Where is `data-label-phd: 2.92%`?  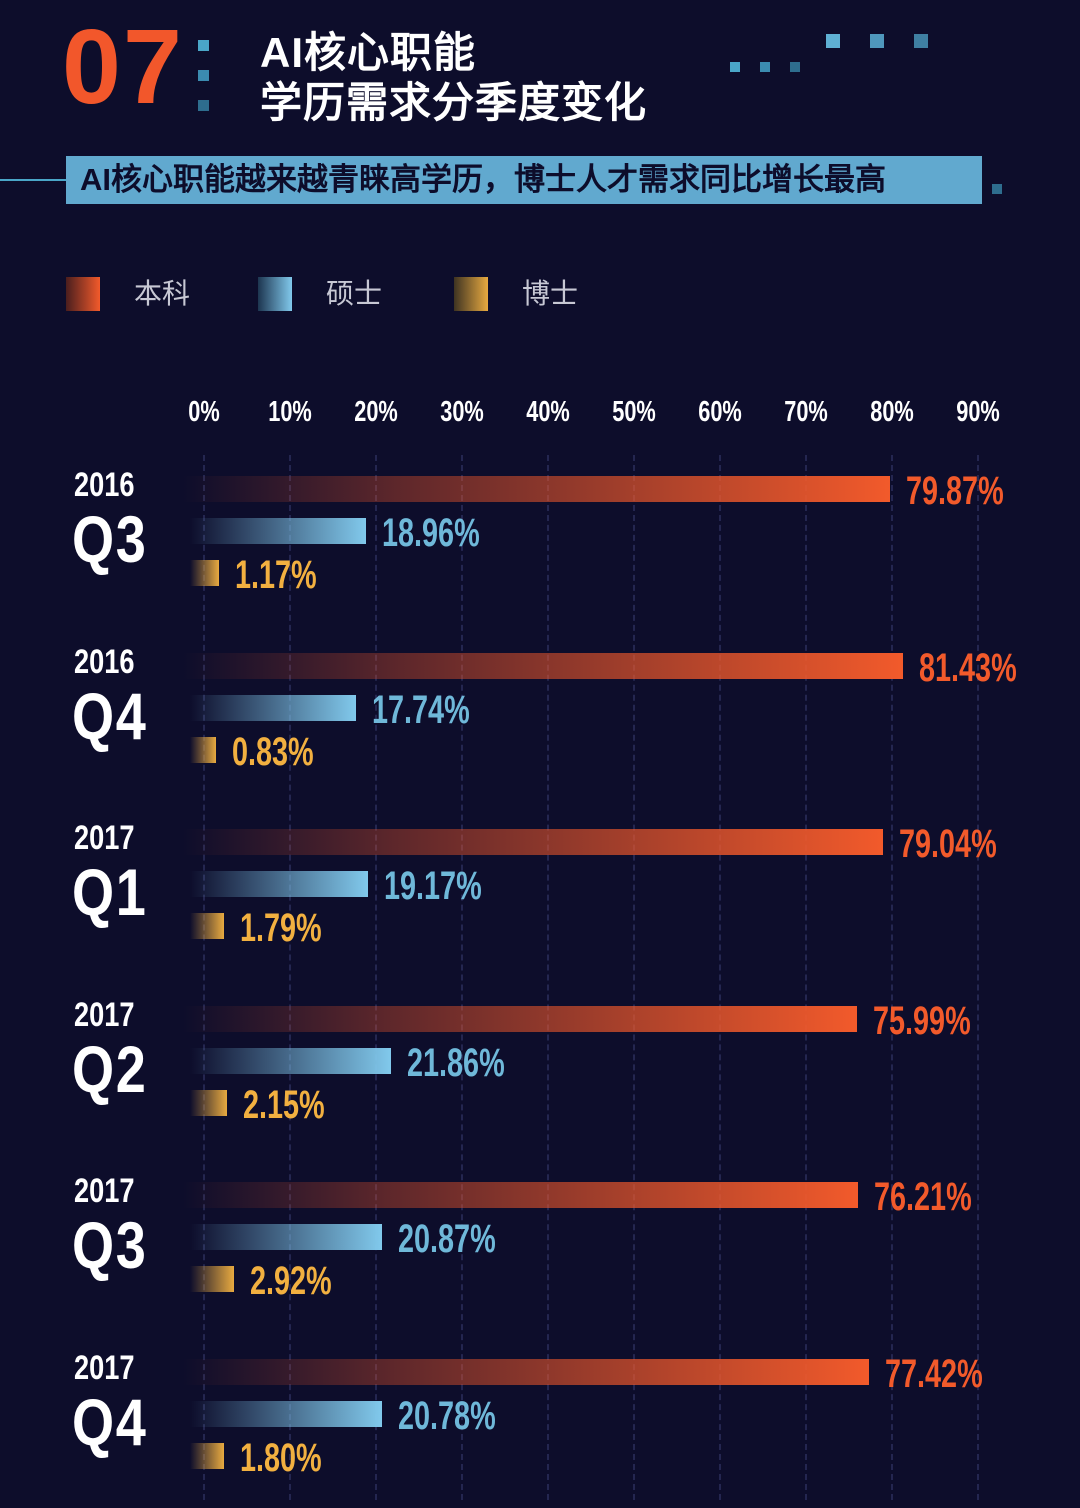 data-label-phd: 2.92% is located at coordinates (291, 1281).